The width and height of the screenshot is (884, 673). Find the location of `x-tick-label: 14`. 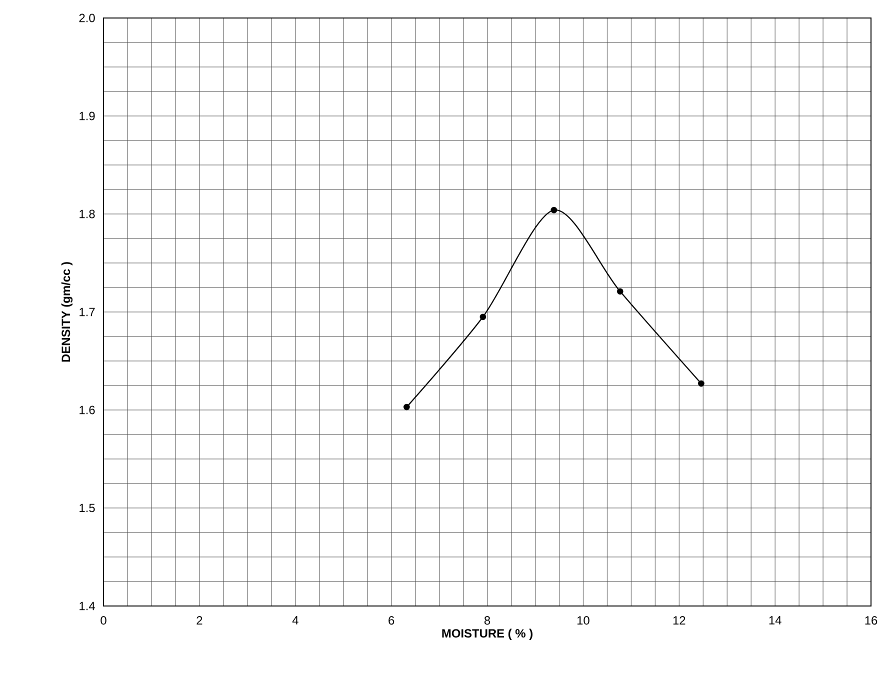

x-tick-label: 14 is located at coordinates (775, 620).